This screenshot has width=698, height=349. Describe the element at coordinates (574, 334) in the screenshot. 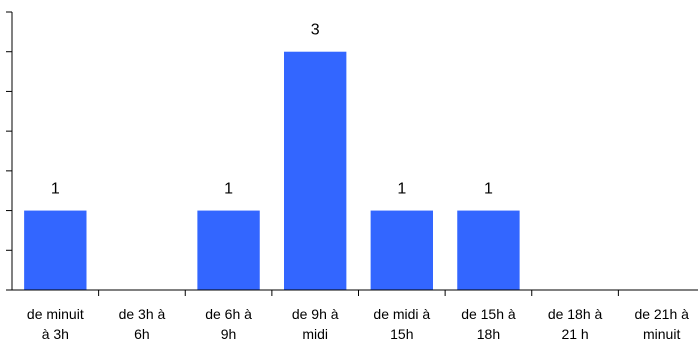

I see `category-label-line: 21 h` at that location.